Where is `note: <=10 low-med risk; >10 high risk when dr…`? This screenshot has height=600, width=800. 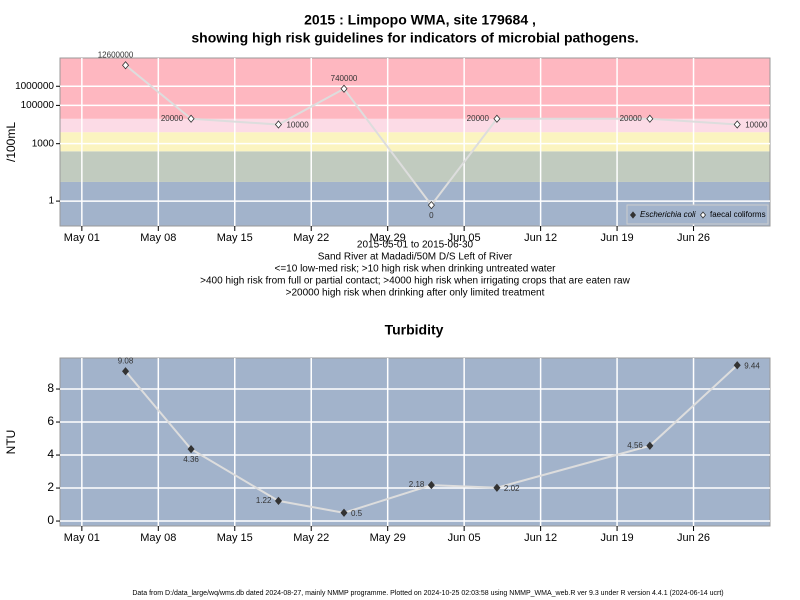
note: <=10 low-med risk; >10 high risk when dr… is located at coordinates (416, 269).